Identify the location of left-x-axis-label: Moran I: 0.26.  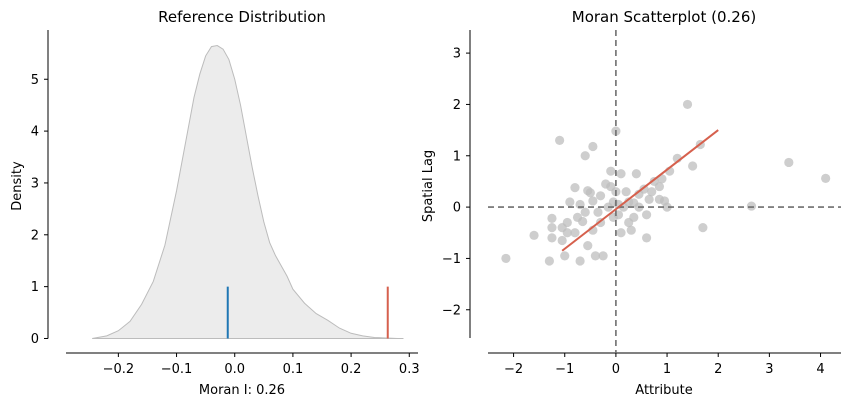
(242, 390).